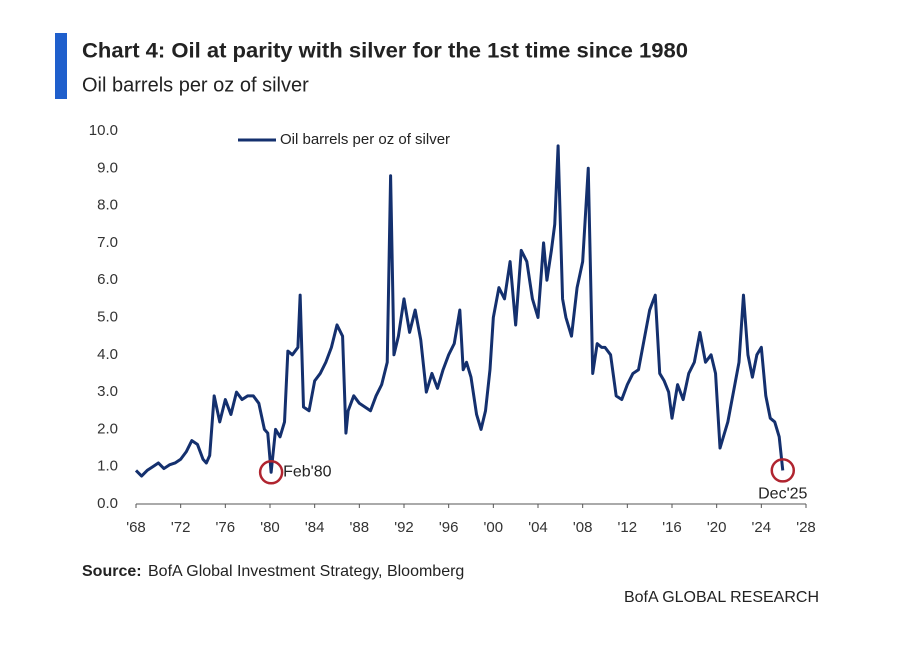 This screenshot has height=659, width=900. Describe the element at coordinates (270, 527) in the screenshot. I see `x-tick-label: '80` at that location.